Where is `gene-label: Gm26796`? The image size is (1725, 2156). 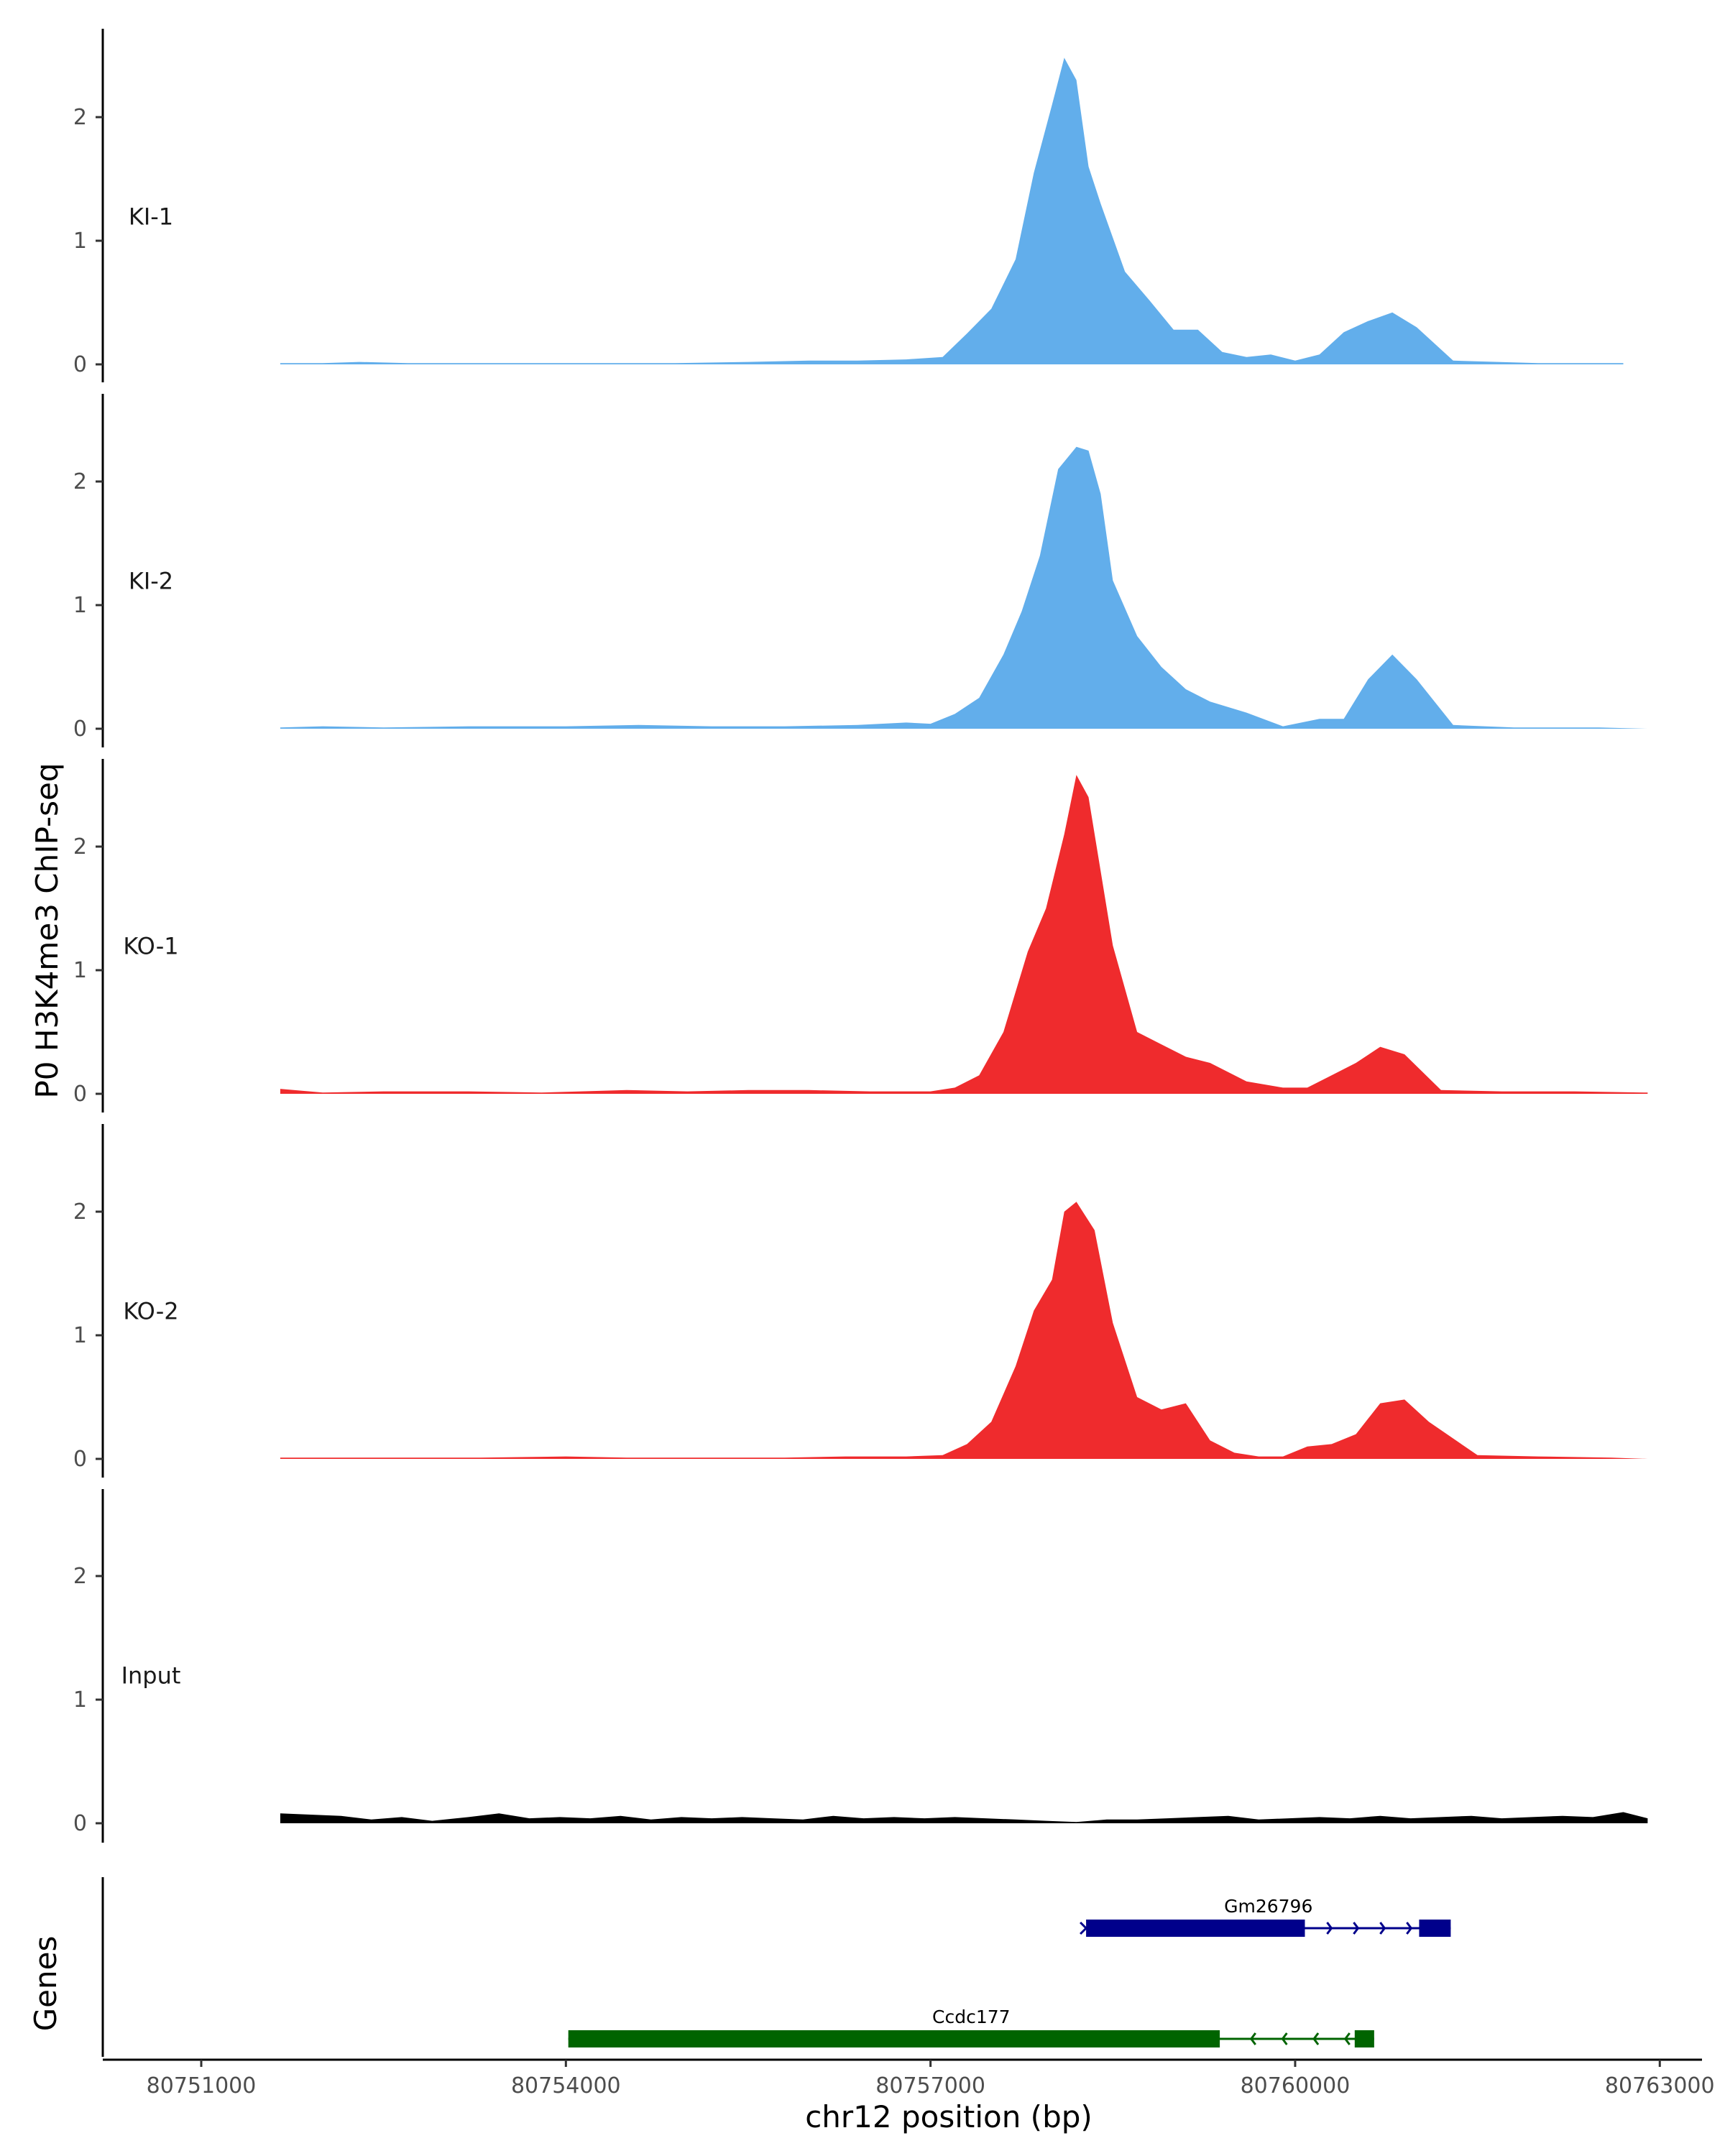 gene-label: Gm26796 is located at coordinates (1268, 1906).